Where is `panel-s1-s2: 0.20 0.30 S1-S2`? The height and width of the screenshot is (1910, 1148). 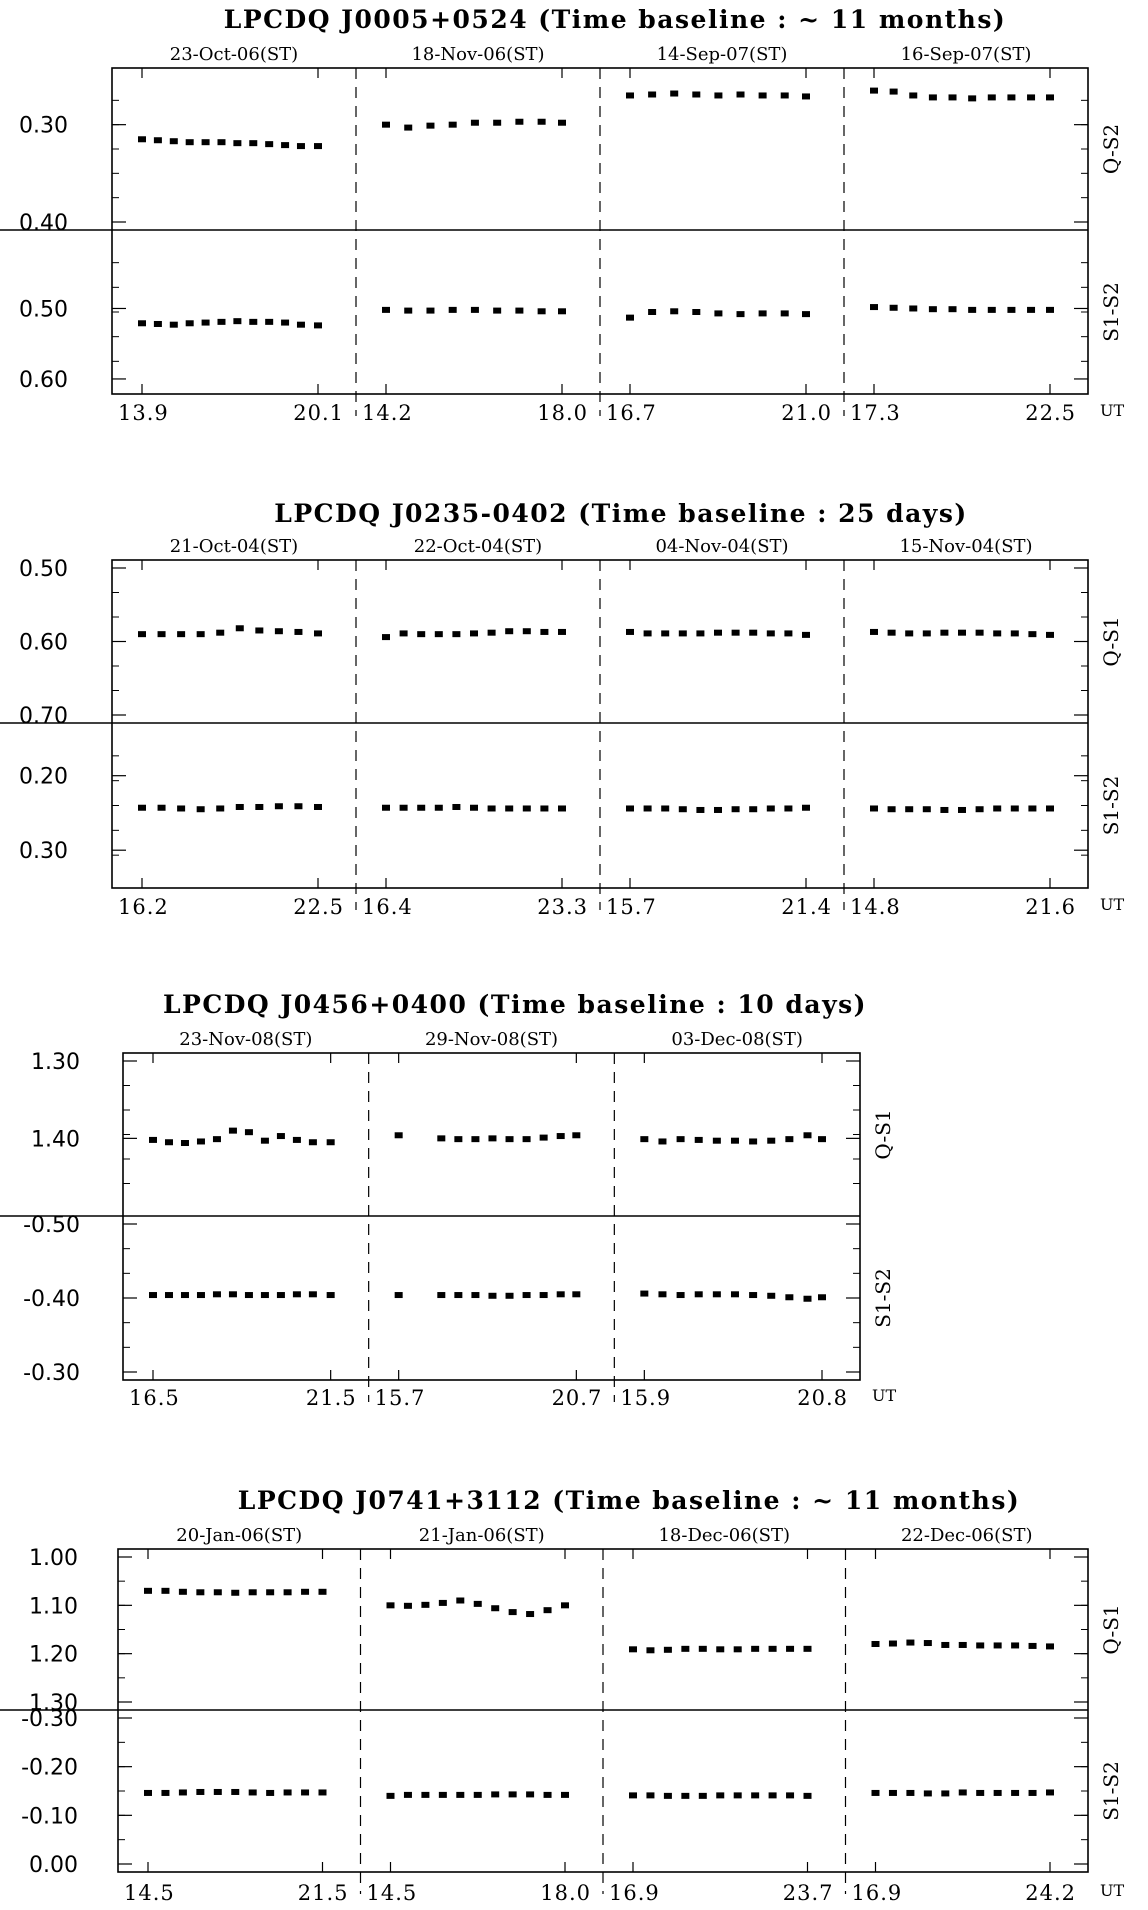
panel-s1-s2: 0.20 0.30 S1-S2 is located at coordinates (571, 809).